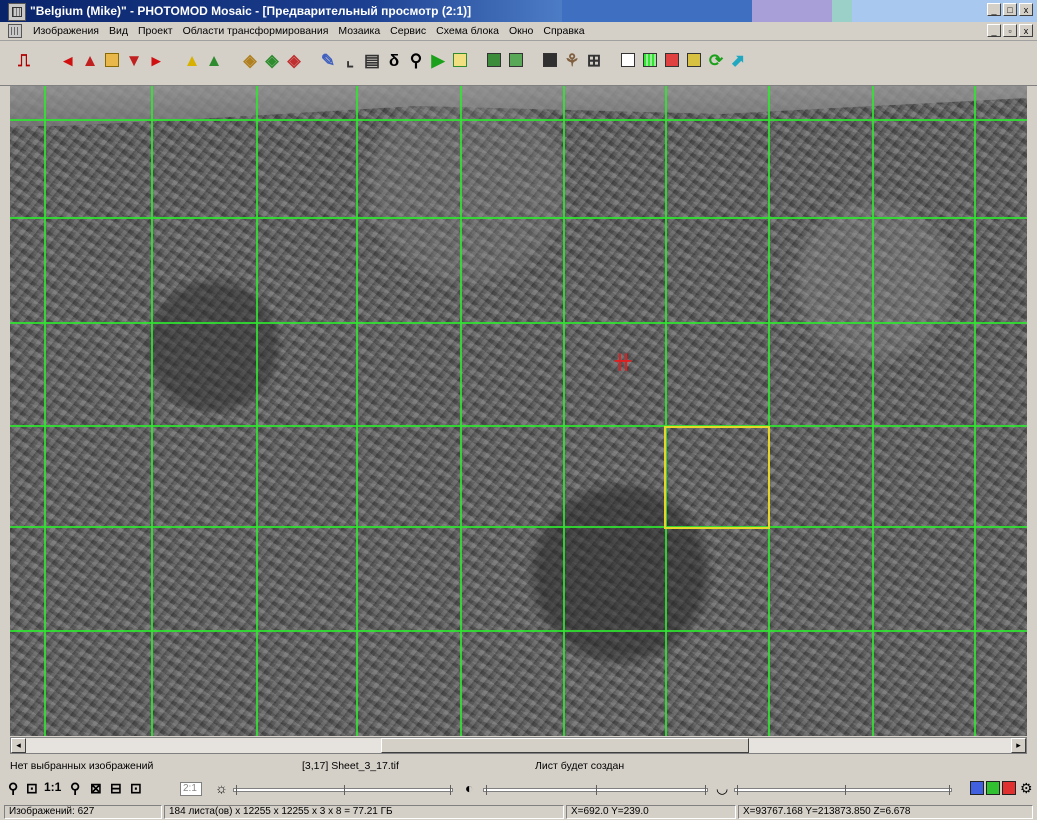 The image size is (1037, 820). Describe the element at coordinates (250, 60) in the screenshot. I see `layers-1-icon: ◈` at that location.